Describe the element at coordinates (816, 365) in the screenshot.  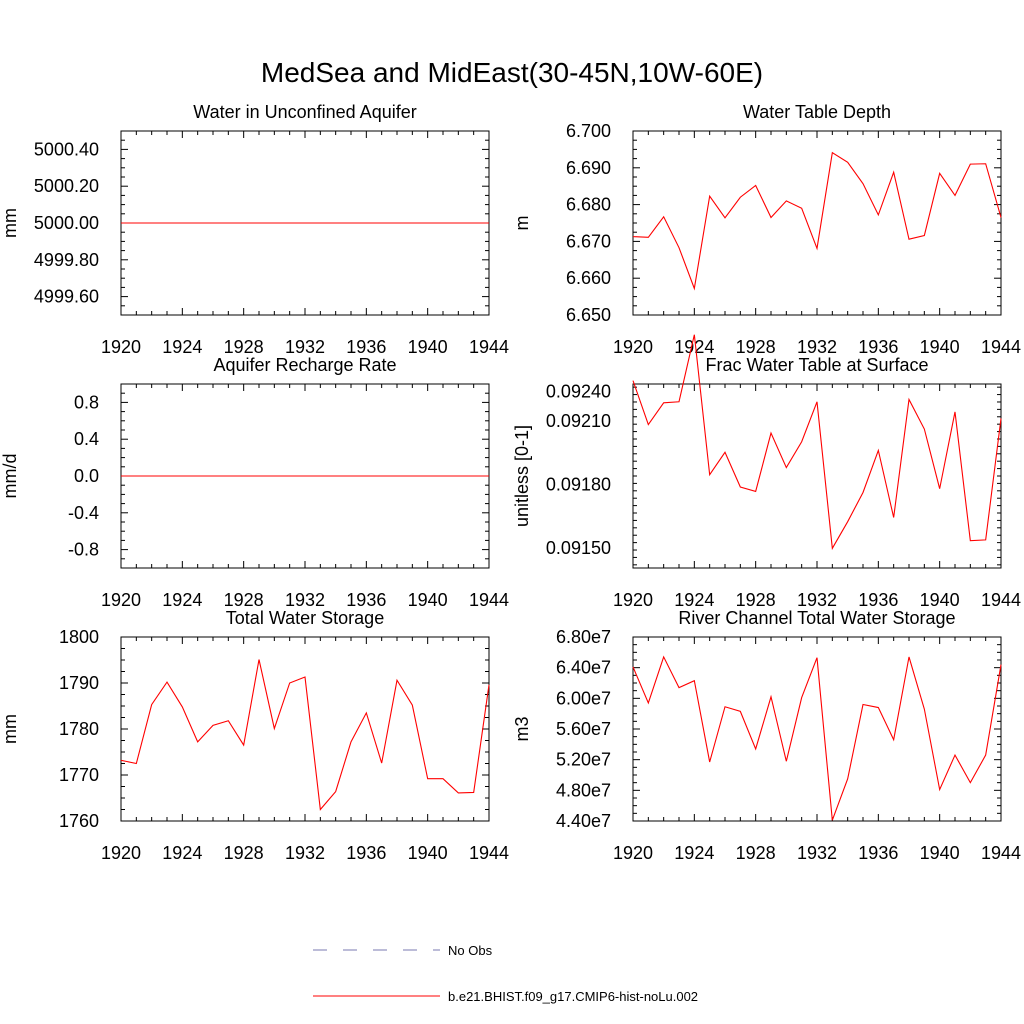
I see `panel-title: Frac Water Table at Surface` at that location.